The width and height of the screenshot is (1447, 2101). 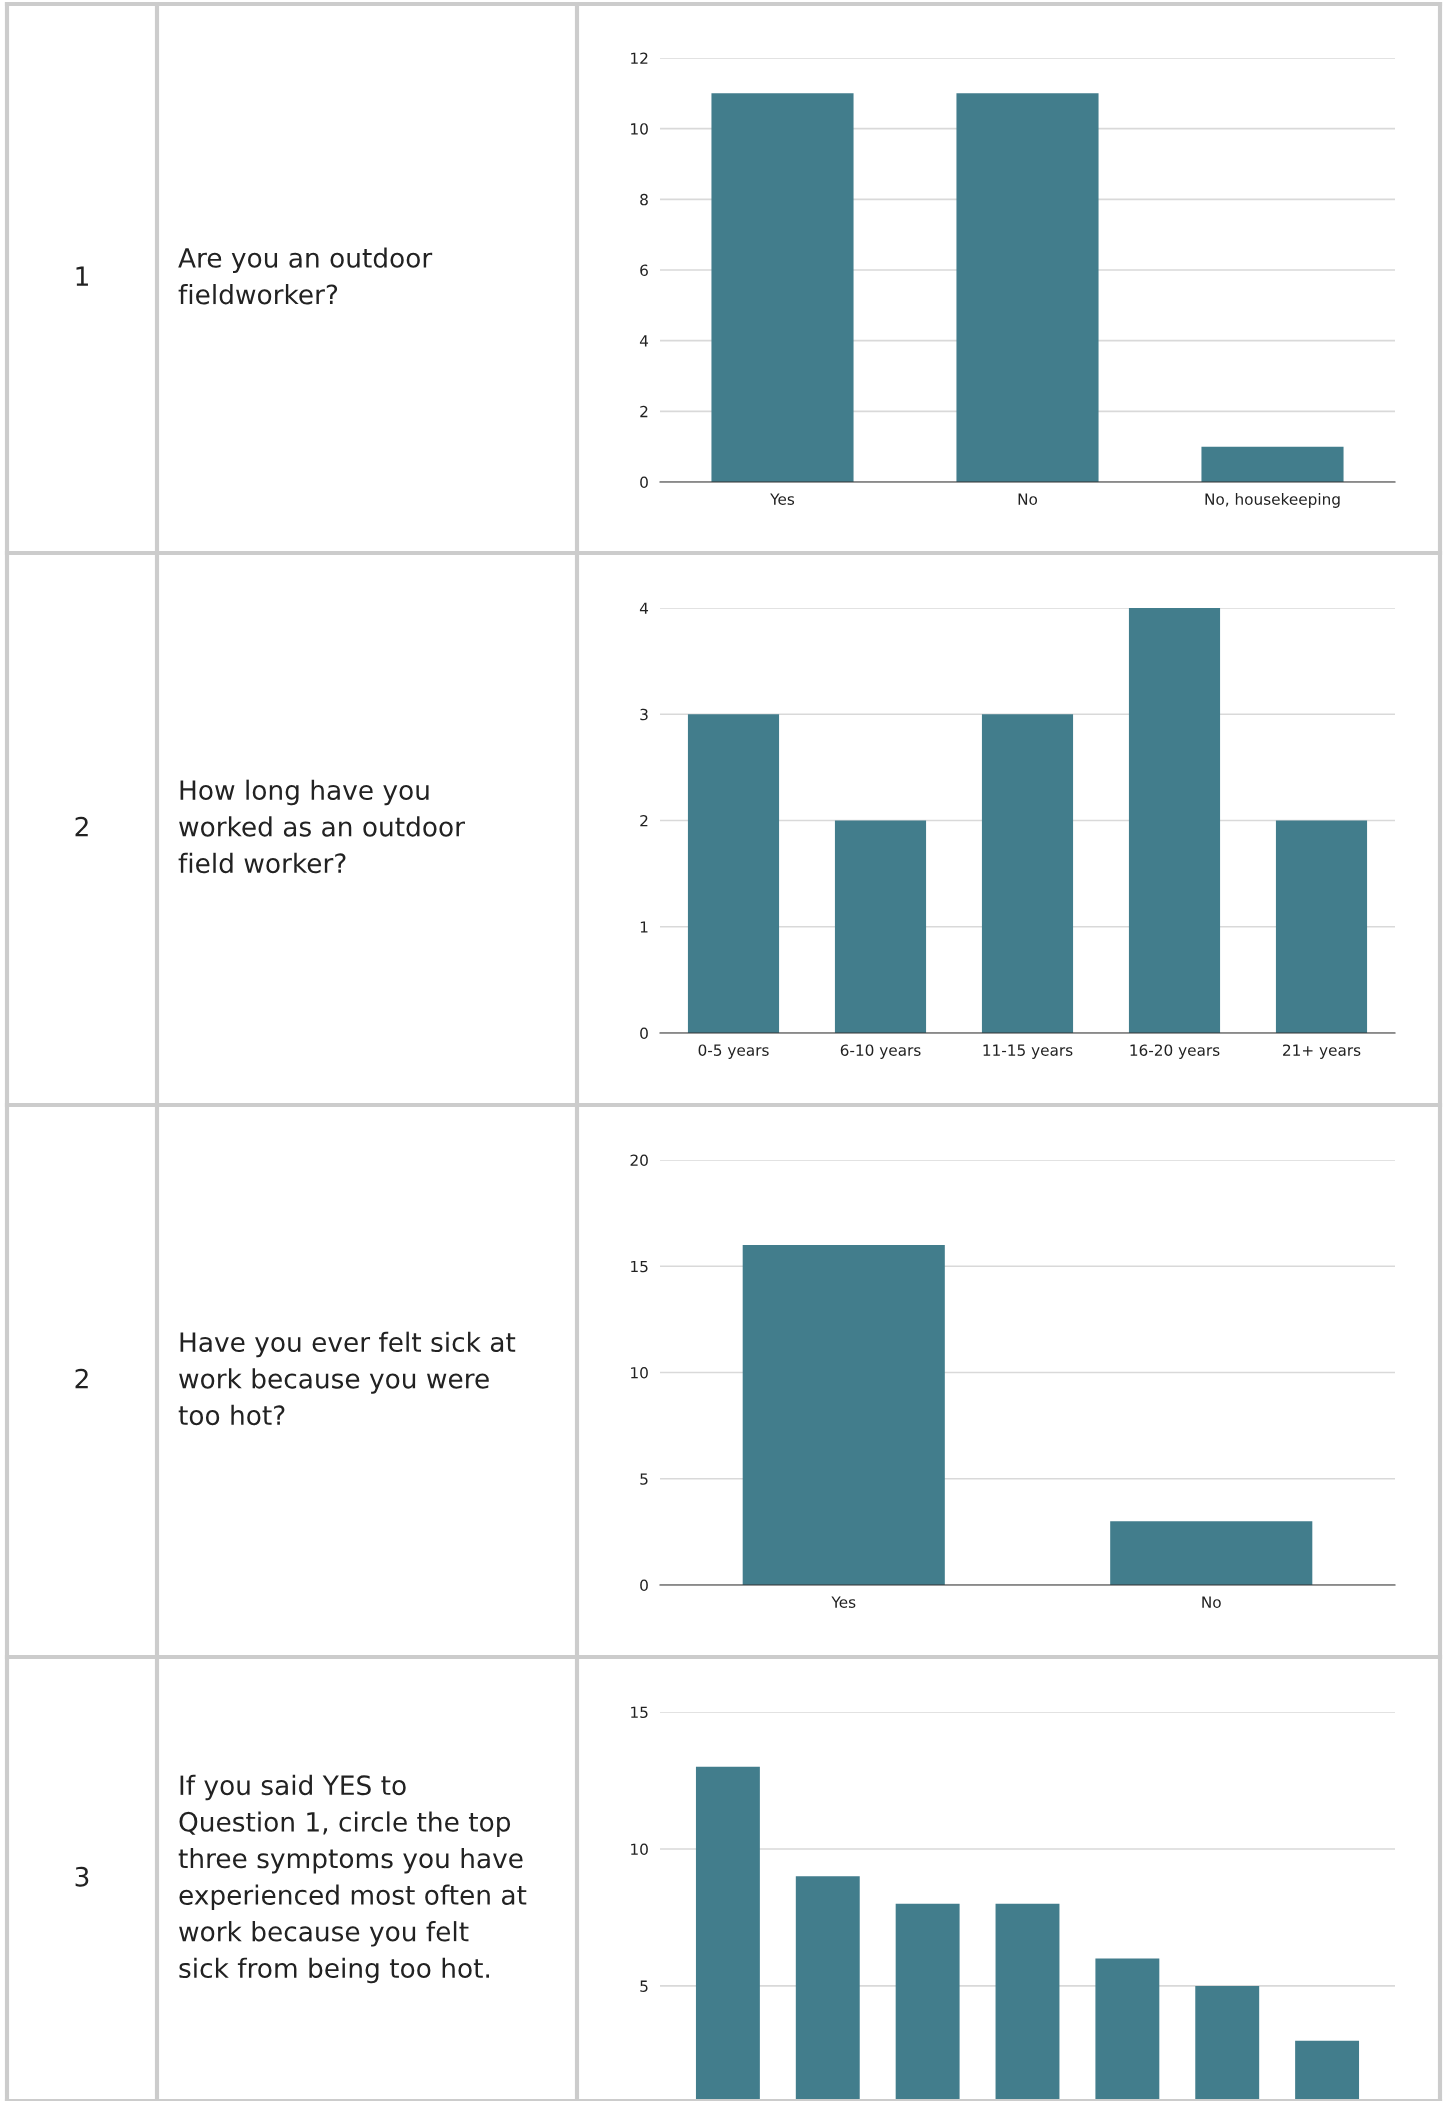 I want to click on y-tick-label: 1, so click(x=644, y=927).